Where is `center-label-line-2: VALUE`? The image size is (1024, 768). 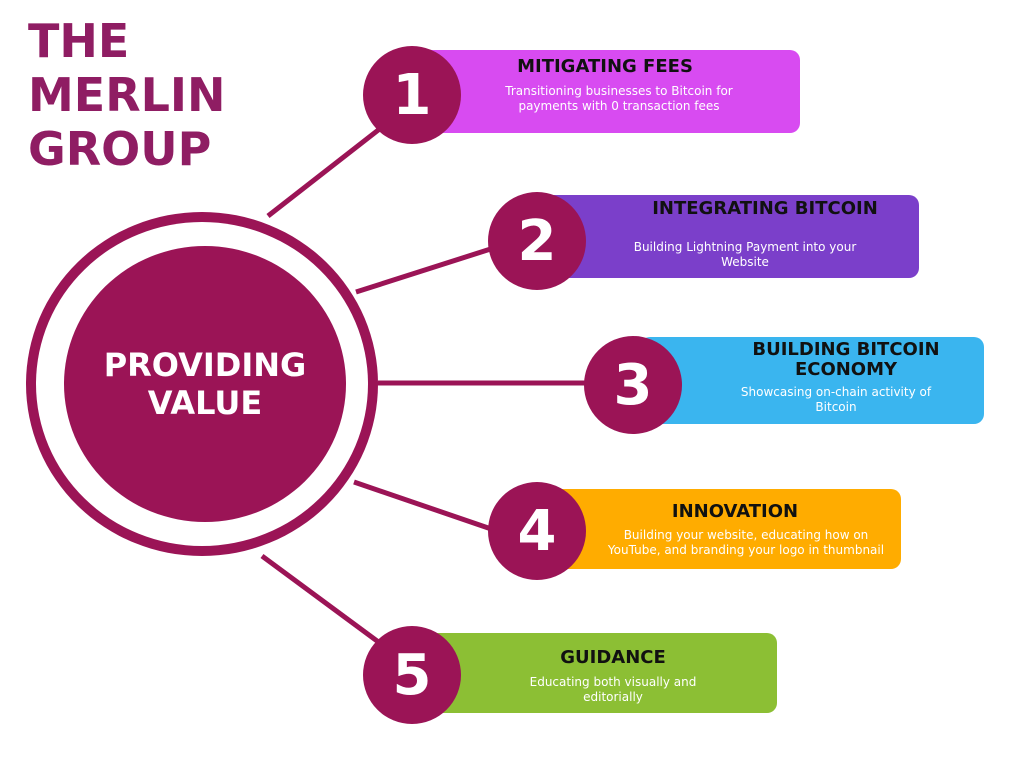
center-label-line-2: VALUE is located at coordinates (205, 403).